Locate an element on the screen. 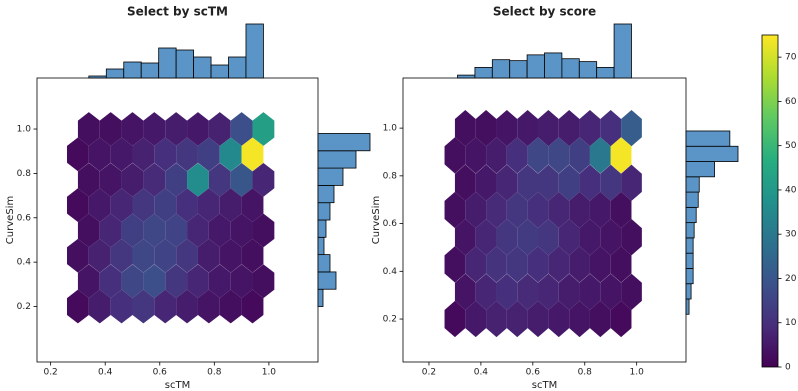 The width and height of the screenshot is (798, 391). y-tick-label: 0.8 is located at coordinates (390, 176).